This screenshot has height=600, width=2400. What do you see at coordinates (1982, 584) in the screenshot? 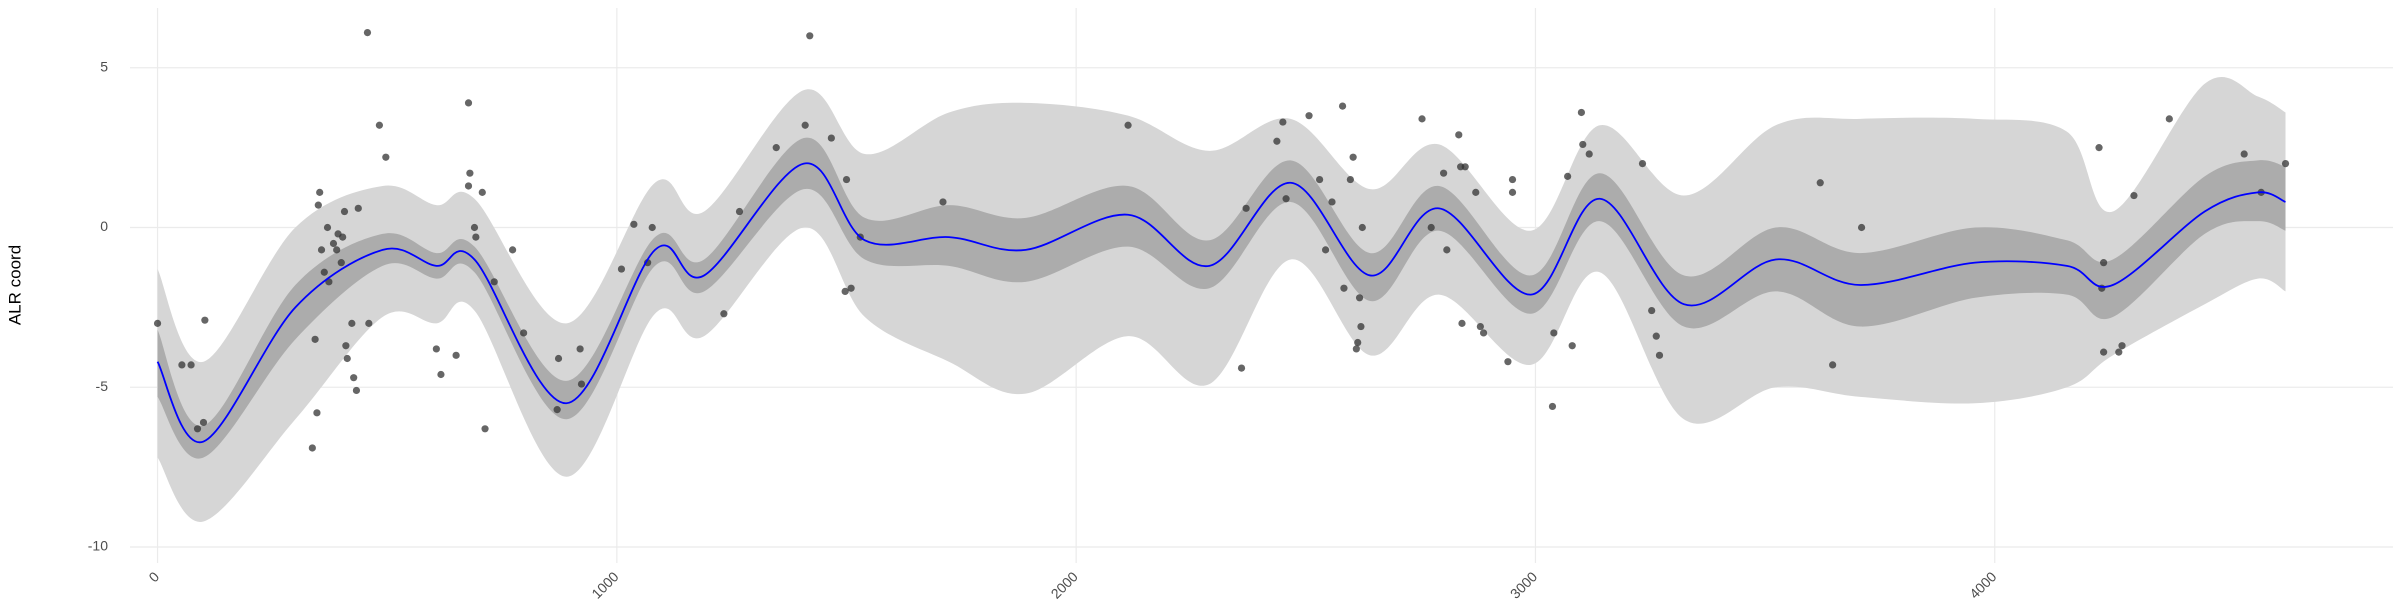
I see `x-tick-label: 4000` at bounding box center [1982, 584].